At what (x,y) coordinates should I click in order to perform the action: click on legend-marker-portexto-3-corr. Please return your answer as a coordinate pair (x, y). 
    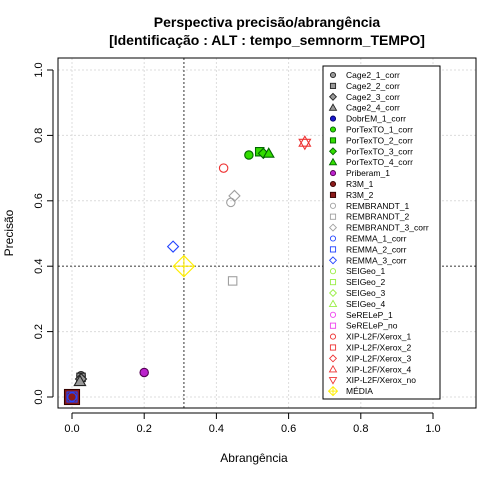
    Looking at the image, I should click on (333, 151).